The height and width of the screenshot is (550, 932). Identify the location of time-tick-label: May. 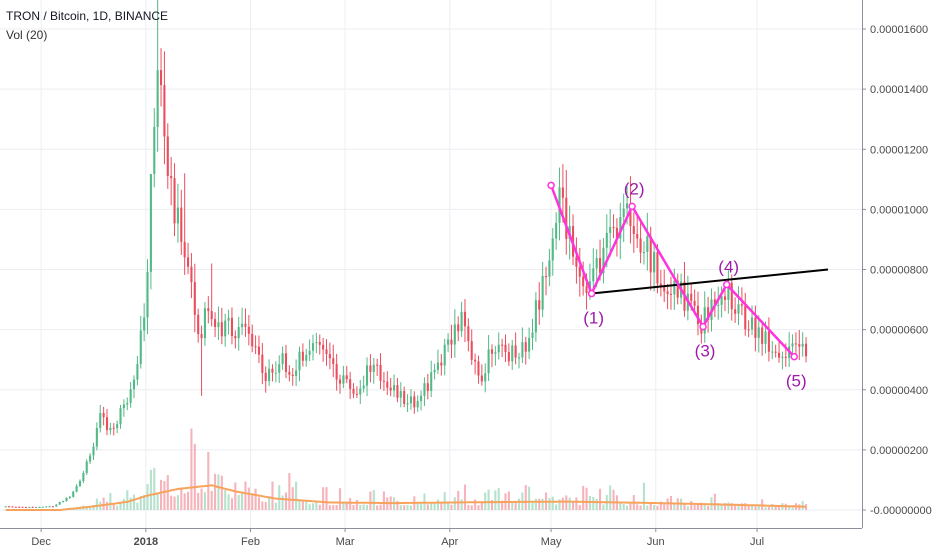
(551, 542).